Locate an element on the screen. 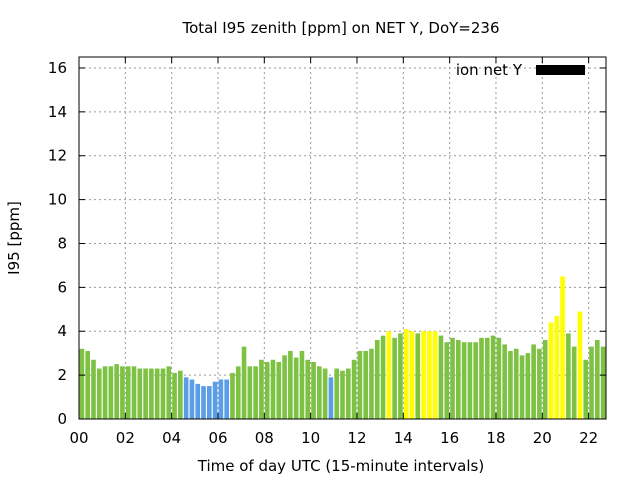  legend-swatch is located at coordinates (560, 70).